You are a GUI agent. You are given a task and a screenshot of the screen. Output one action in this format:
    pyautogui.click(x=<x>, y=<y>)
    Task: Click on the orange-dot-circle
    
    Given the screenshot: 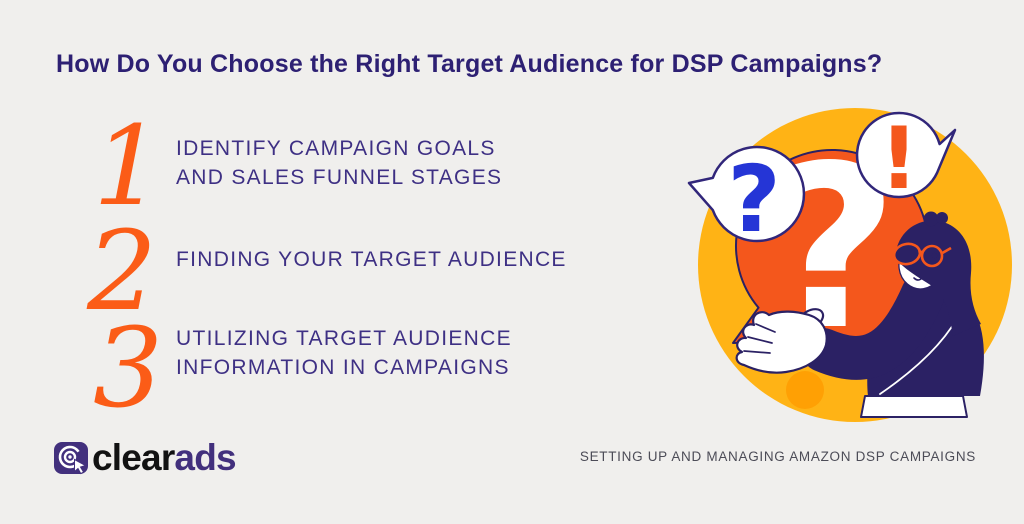 What is the action you would take?
    pyautogui.click(x=805, y=390)
    